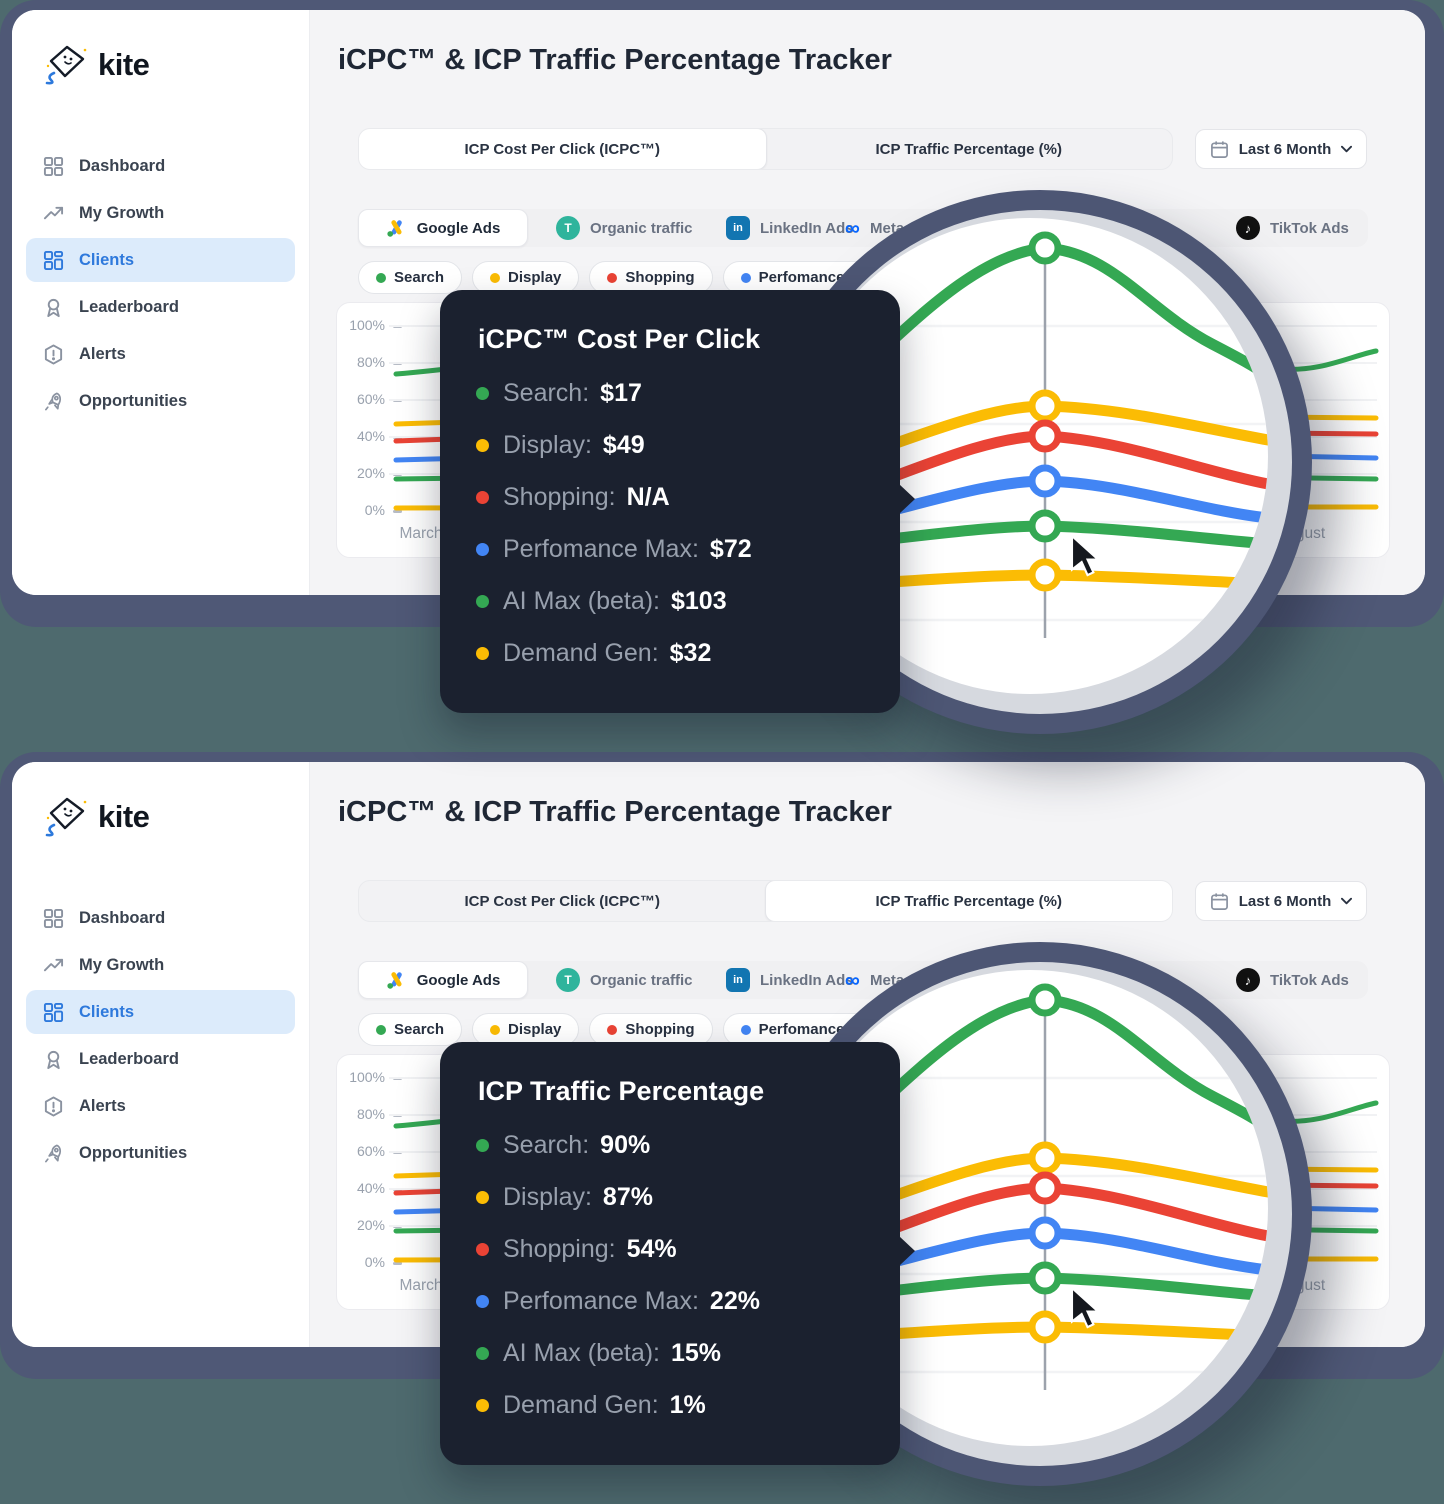 The image size is (1444, 1504). What do you see at coordinates (670, 653) in the screenshot?
I see `tooltip-row: Demand Gen: $32` at bounding box center [670, 653].